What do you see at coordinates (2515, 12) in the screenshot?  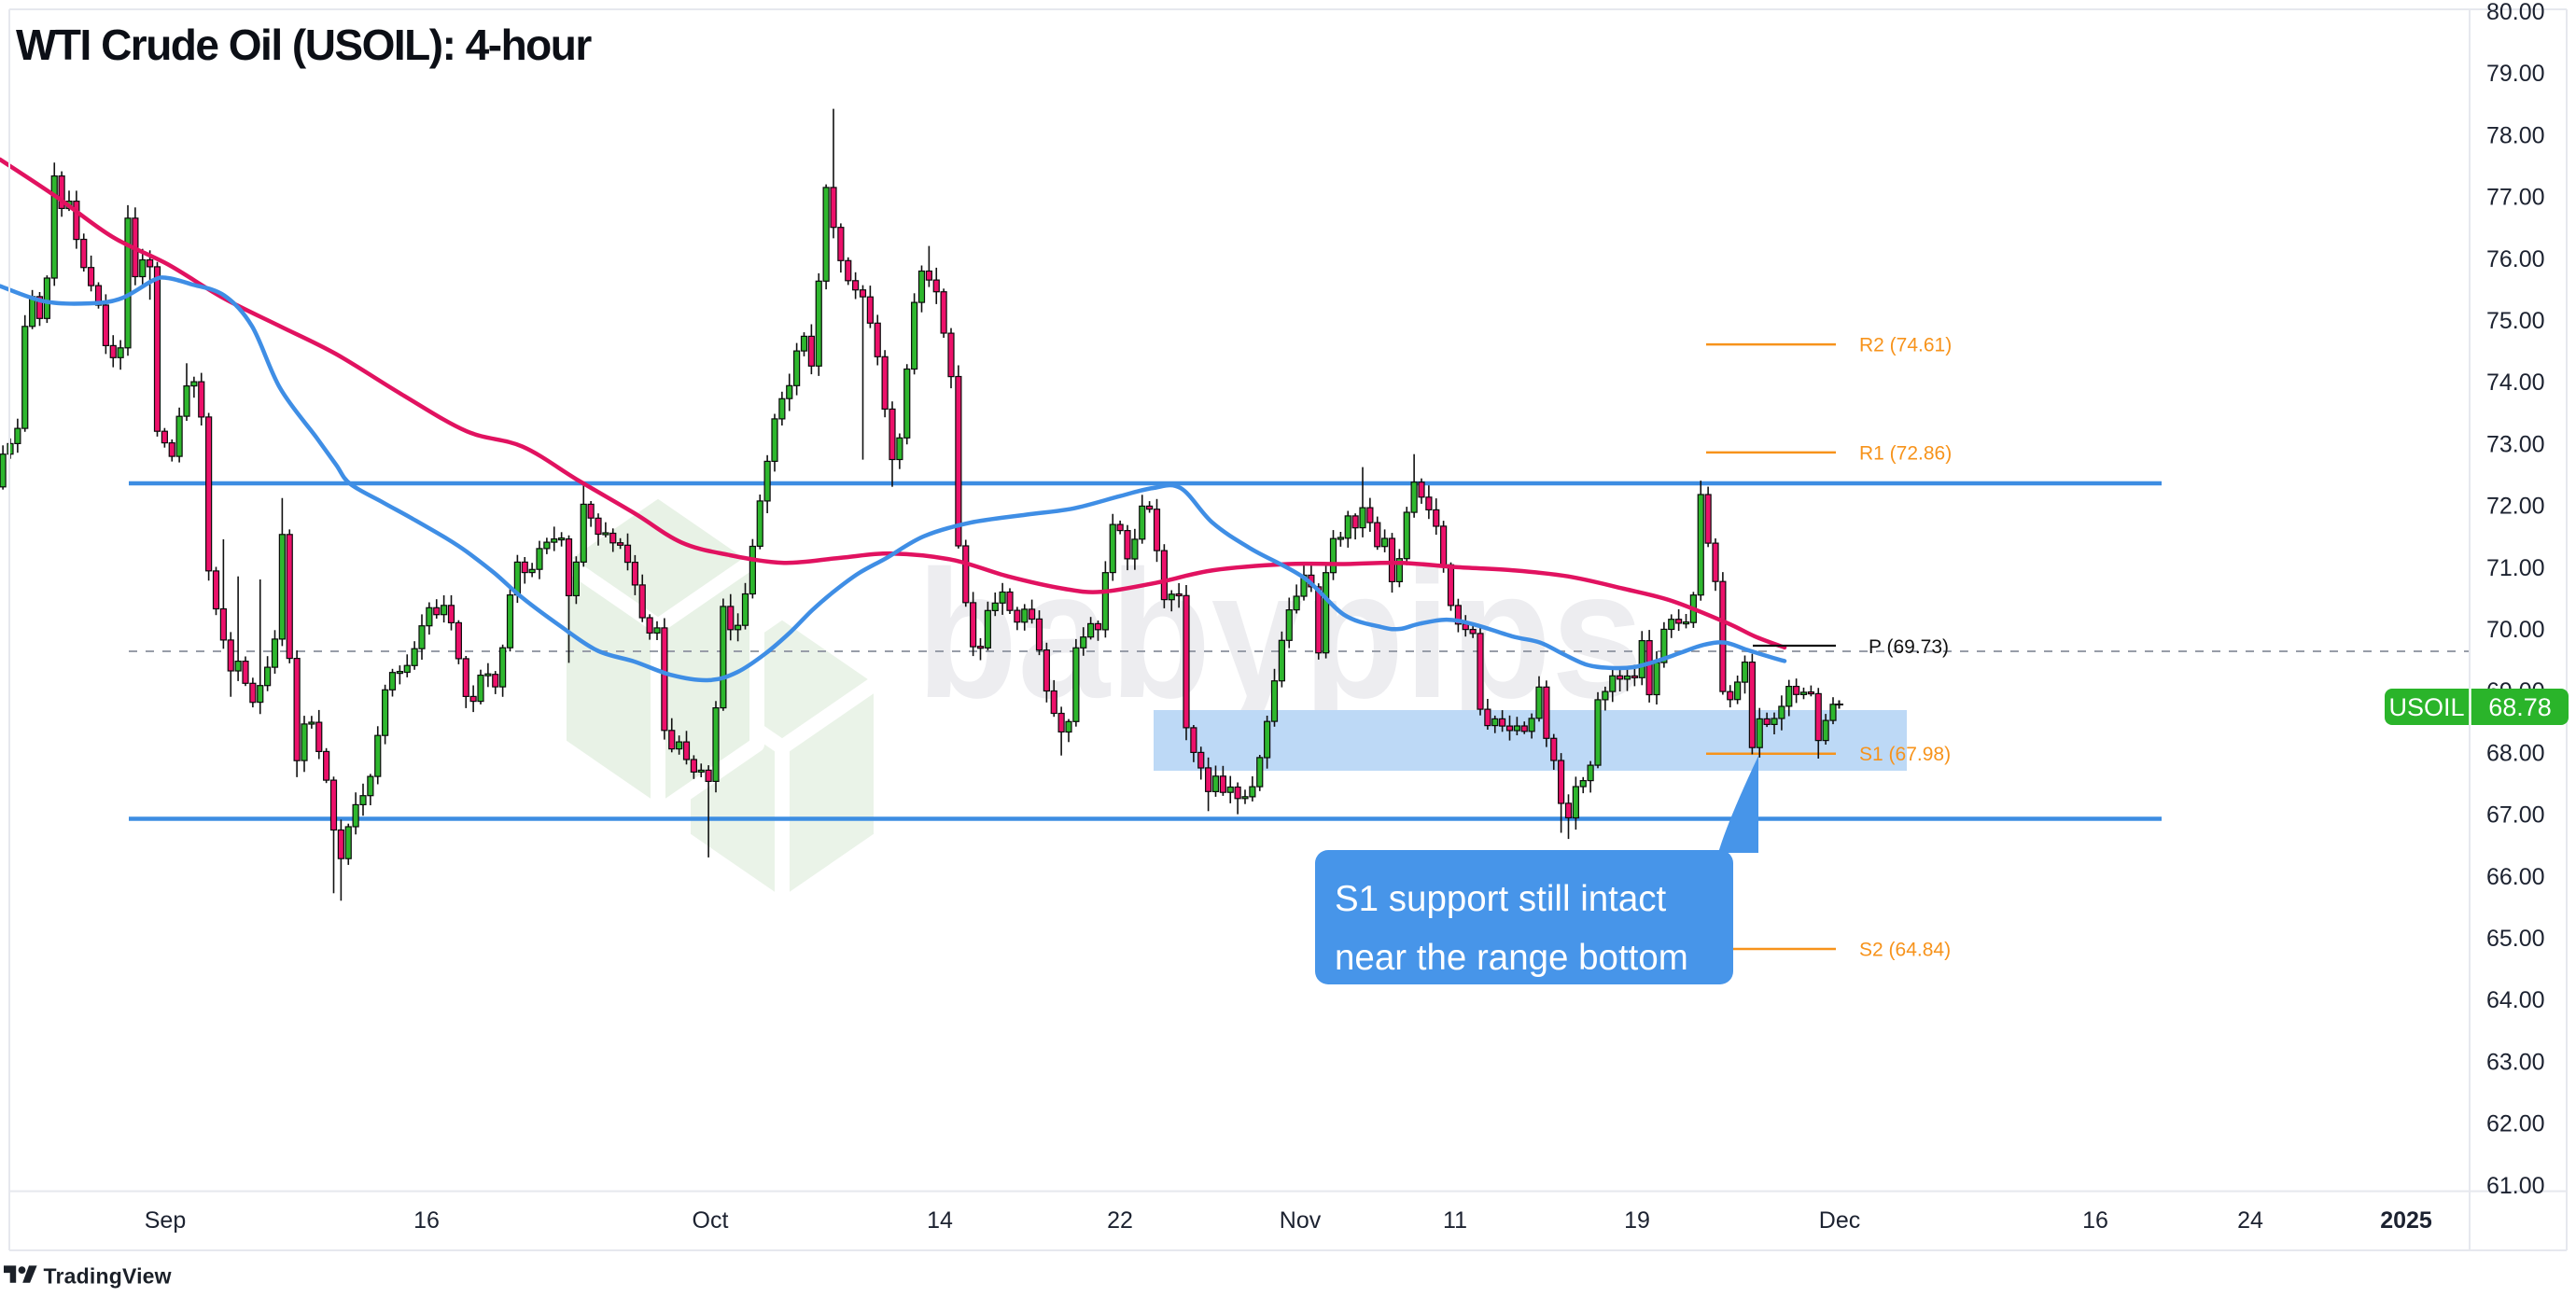 I see `svg-text: 80.00` at bounding box center [2515, 12].